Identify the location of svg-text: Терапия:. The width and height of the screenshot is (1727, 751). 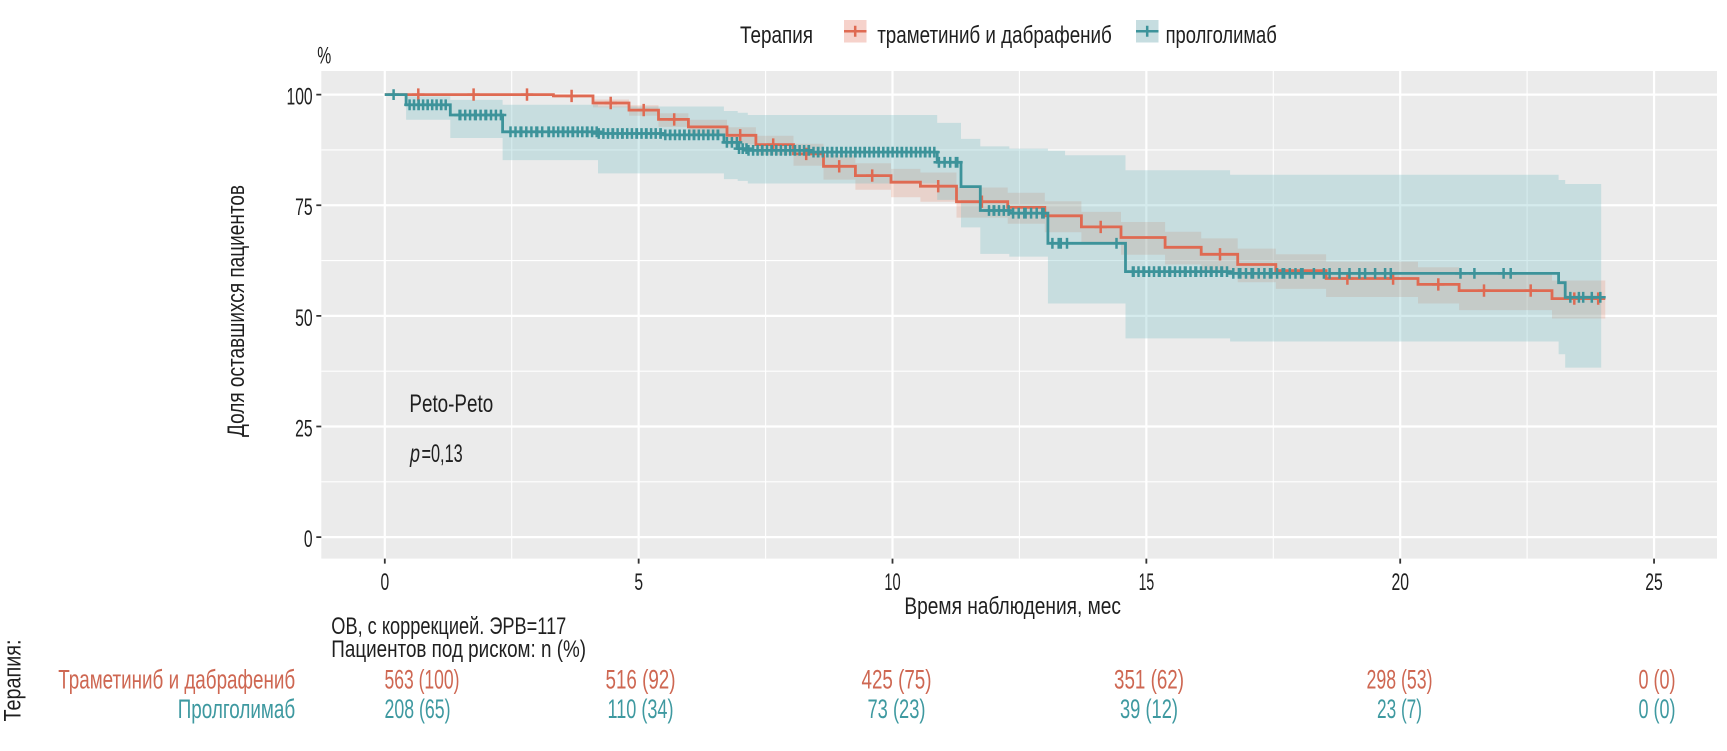
(13, 681).